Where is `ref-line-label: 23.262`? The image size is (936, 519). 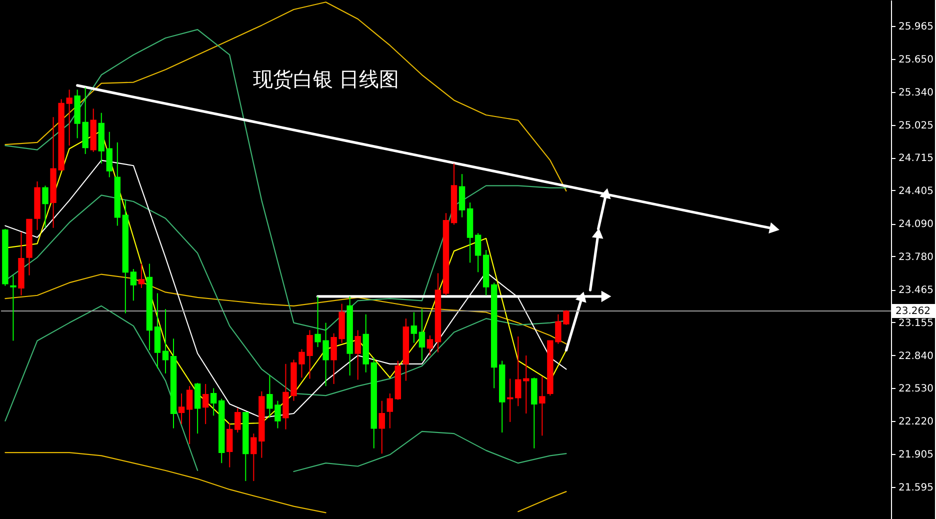
ref-line-label: 23.262 is located at coordinates (913, 311).